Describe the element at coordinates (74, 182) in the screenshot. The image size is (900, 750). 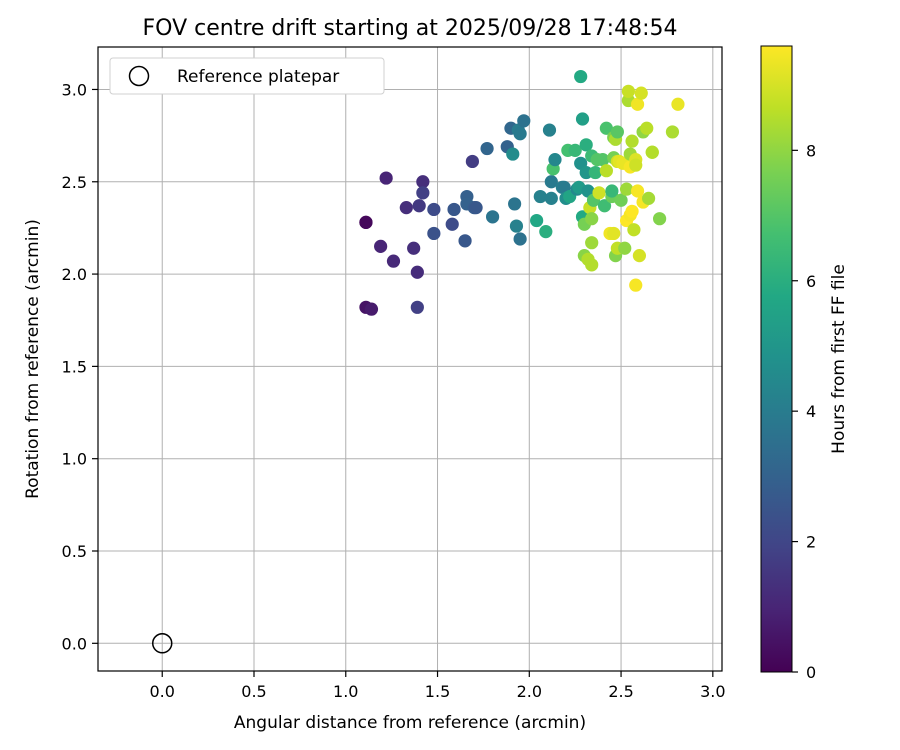
I see `y-tick-label: 2.5` at that location.